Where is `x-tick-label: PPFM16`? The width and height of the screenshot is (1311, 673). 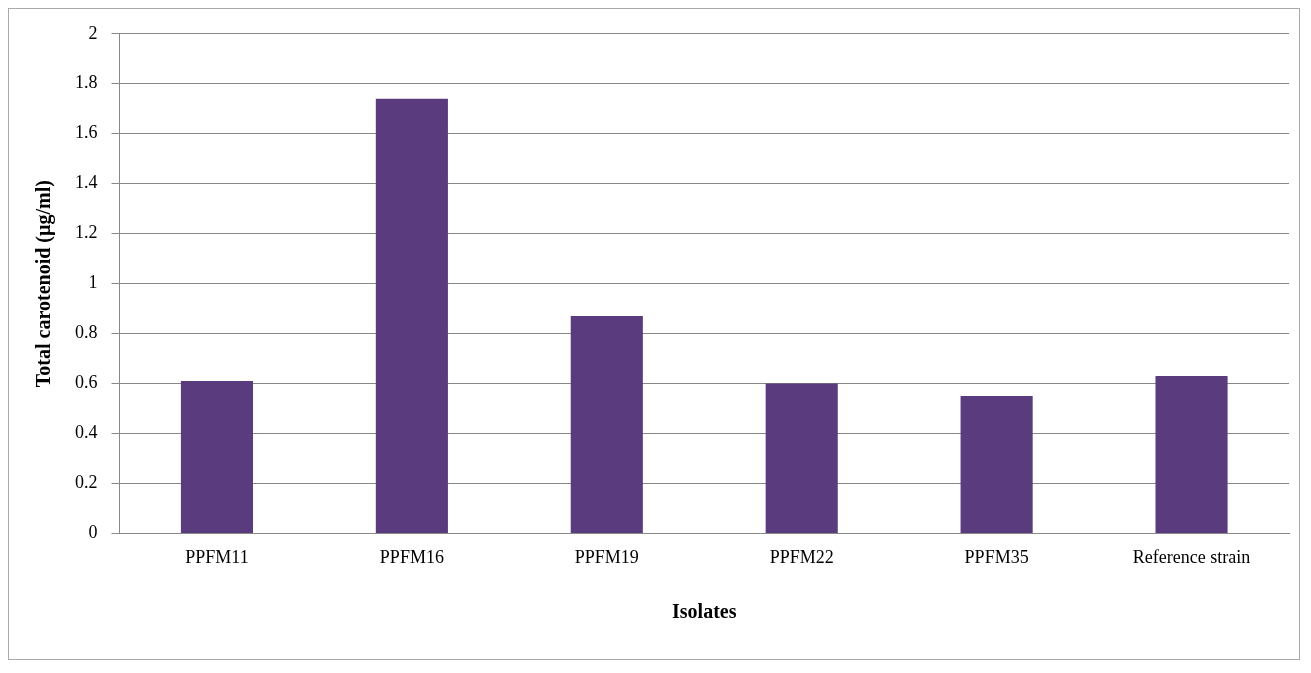
x-tick-label: PPFM16 is located at coordinates (411, 556).